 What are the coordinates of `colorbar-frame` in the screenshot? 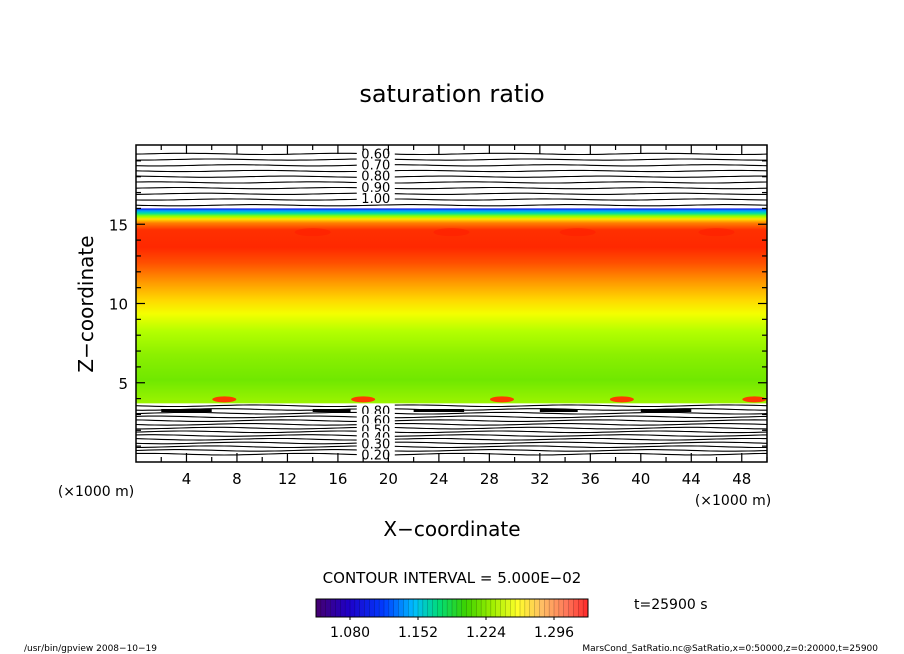 It's located at (452, 608).